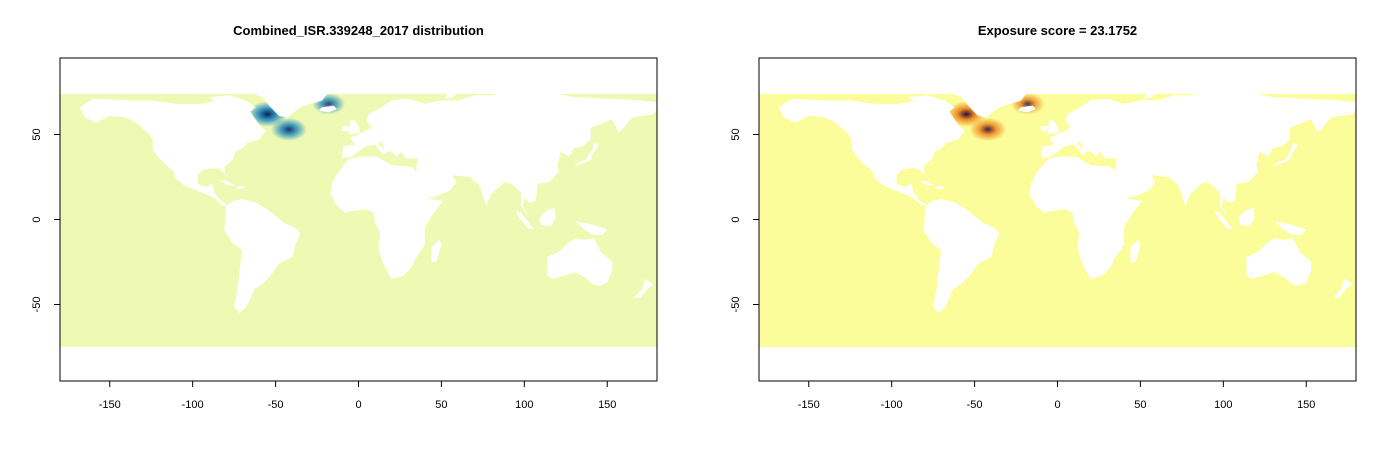 This screenshot has height=455, width=1399. Describe the element at coordinates (358, 30) in the screenshot. I see `chart-title: Combined_ISR.339248_2017 distribution` at that location.